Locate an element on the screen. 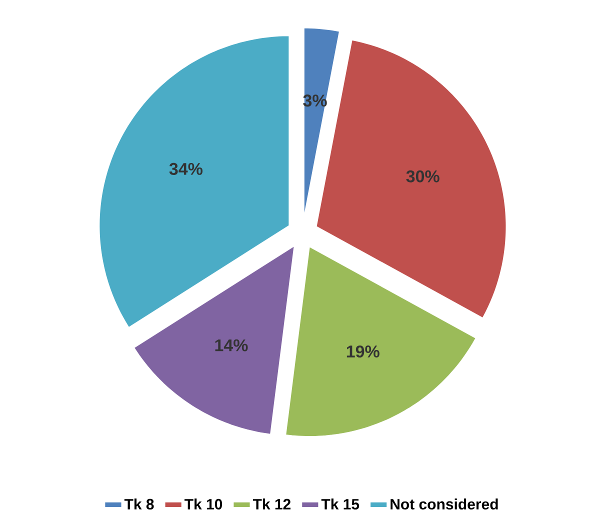 The height and width of the screenshot is (523, 605). data-label: 14% is located at coordinates (231, 345).